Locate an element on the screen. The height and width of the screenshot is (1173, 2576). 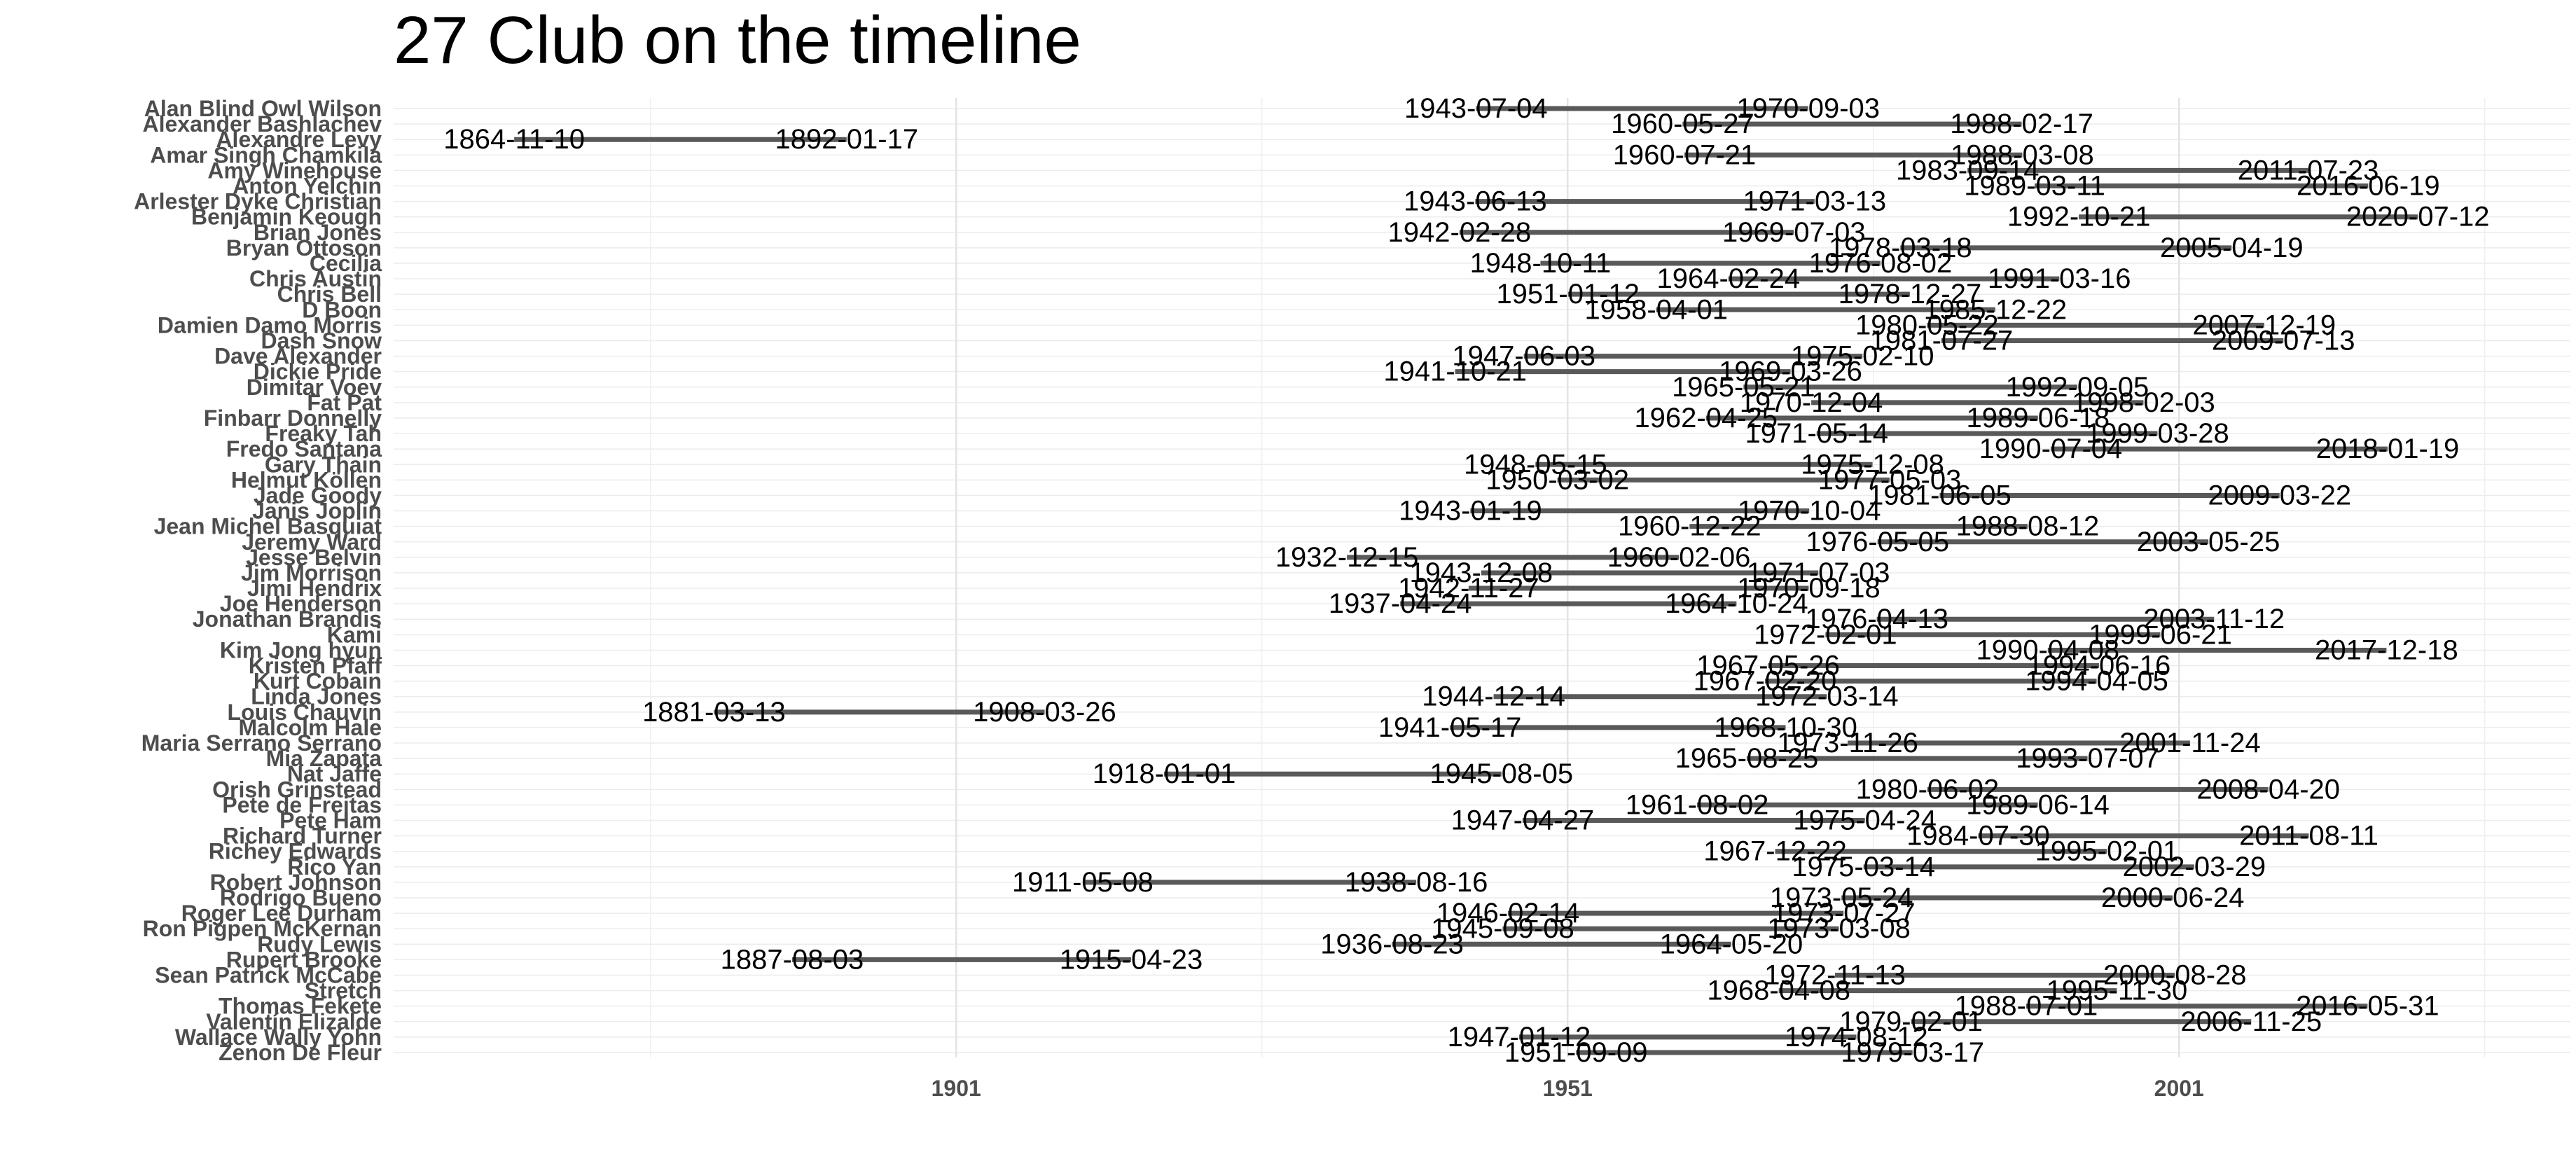
death-date-label: 2000-08-28 is located at coordinates (2175, 975).